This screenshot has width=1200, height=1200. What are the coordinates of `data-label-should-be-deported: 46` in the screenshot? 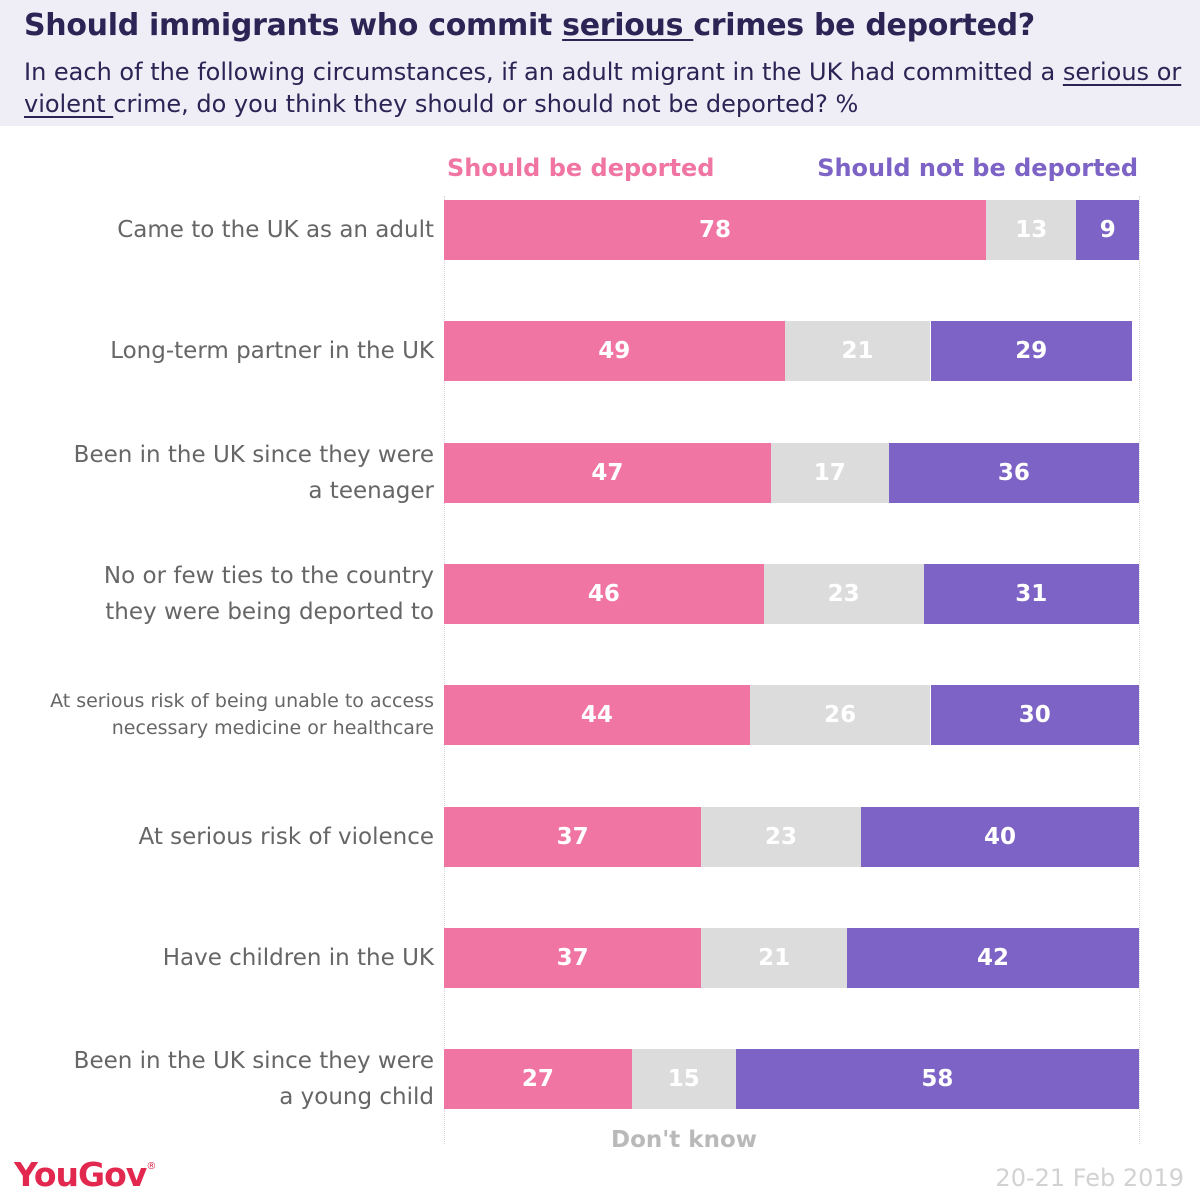 It's located at (603, 593).